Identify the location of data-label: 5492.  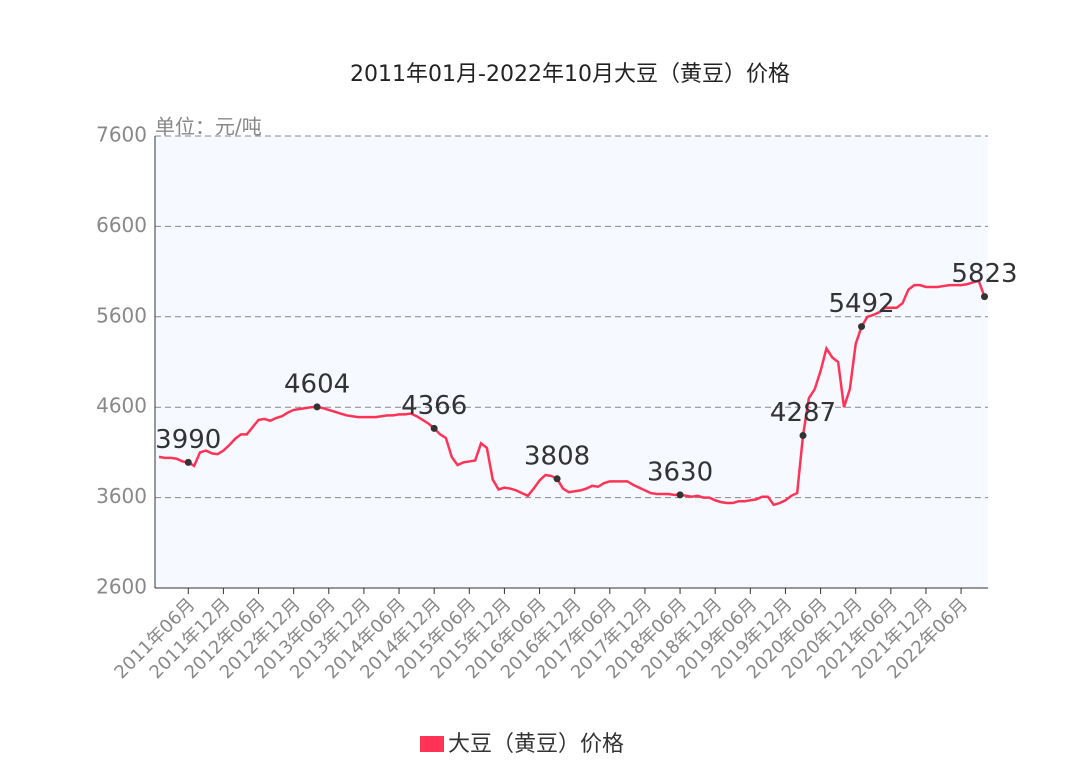
(861, 304).